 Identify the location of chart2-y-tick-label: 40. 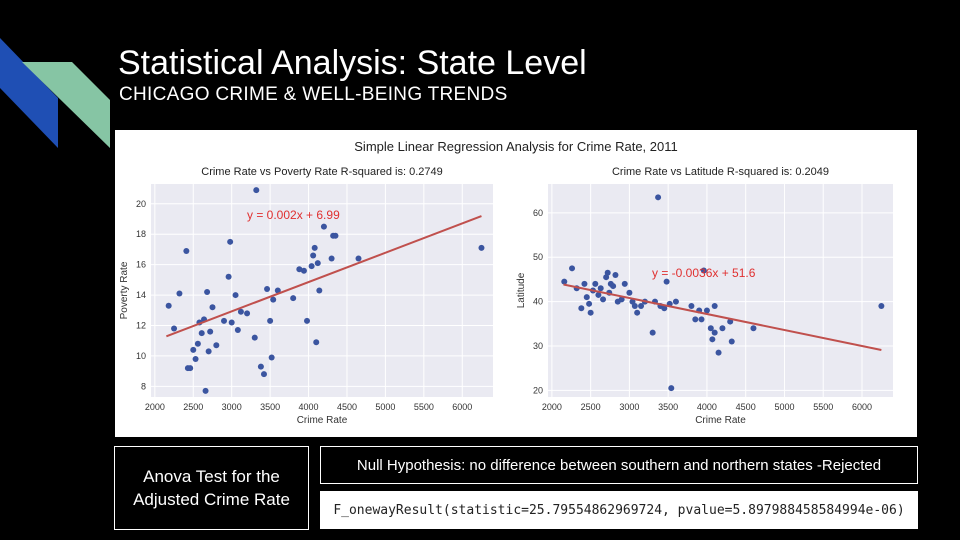
(538, 302).